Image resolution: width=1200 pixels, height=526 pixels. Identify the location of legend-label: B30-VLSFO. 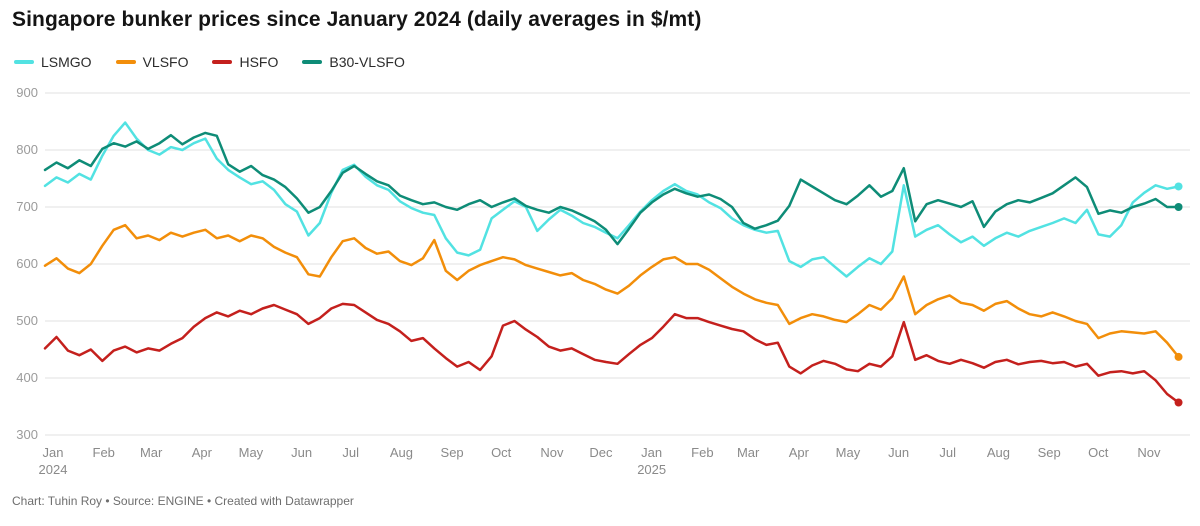
(367, 62).